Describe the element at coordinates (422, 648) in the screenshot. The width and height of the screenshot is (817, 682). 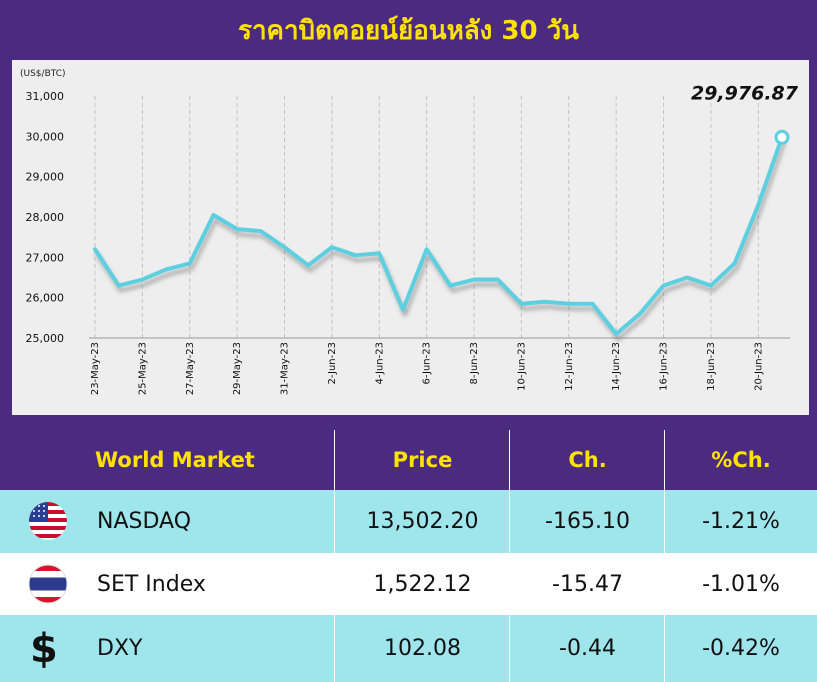
I see `market-price: 102.08` at that location.